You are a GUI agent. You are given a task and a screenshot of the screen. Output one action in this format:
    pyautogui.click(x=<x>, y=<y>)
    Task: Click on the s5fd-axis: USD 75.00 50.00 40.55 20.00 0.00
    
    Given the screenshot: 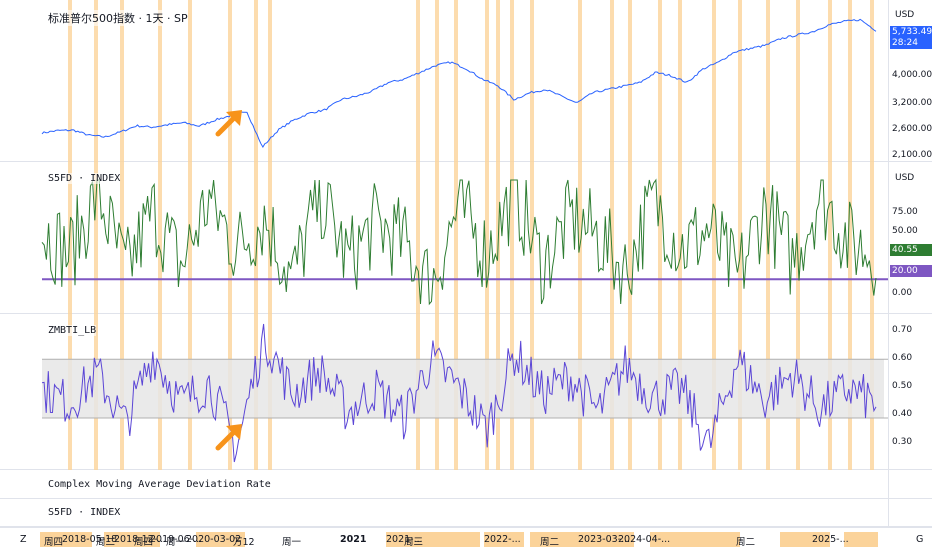 What is the action you would take?
    pyautogui.click(x=910, y=238)
    